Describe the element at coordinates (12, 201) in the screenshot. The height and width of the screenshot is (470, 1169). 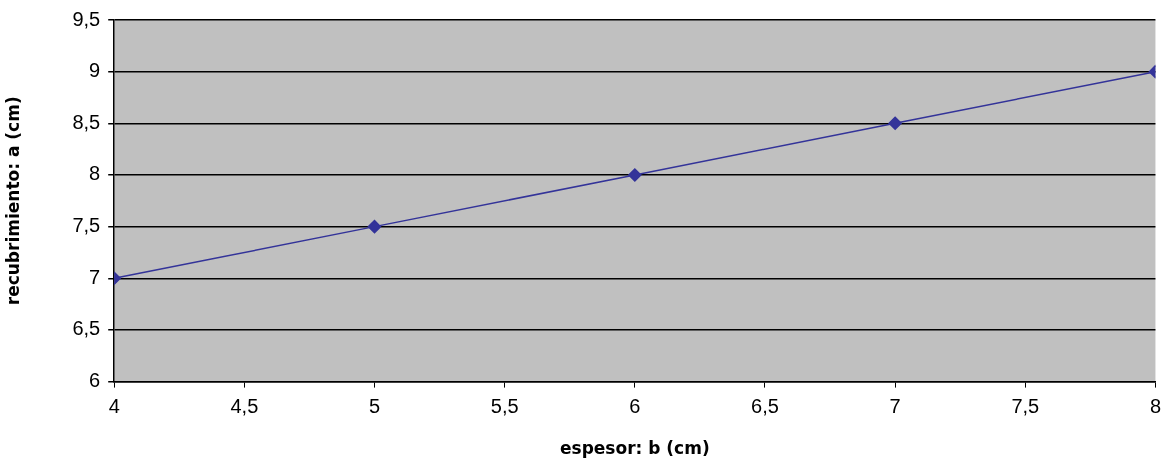
I see `y-axis-title: recubrimiento: a (cm)` at that location.